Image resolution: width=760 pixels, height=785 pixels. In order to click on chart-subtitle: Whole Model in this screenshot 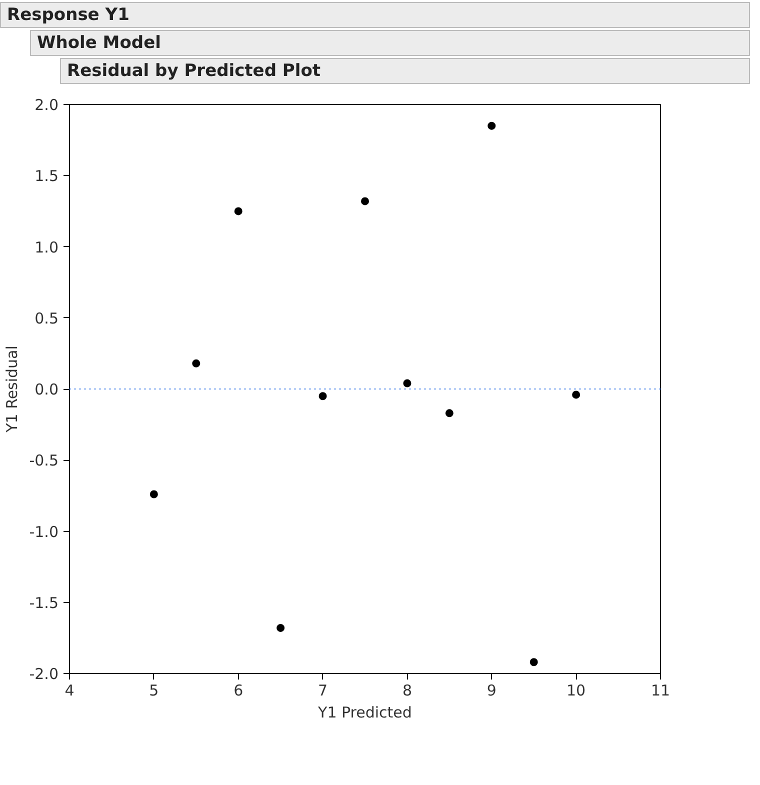, I will do `click(99, 43)`.